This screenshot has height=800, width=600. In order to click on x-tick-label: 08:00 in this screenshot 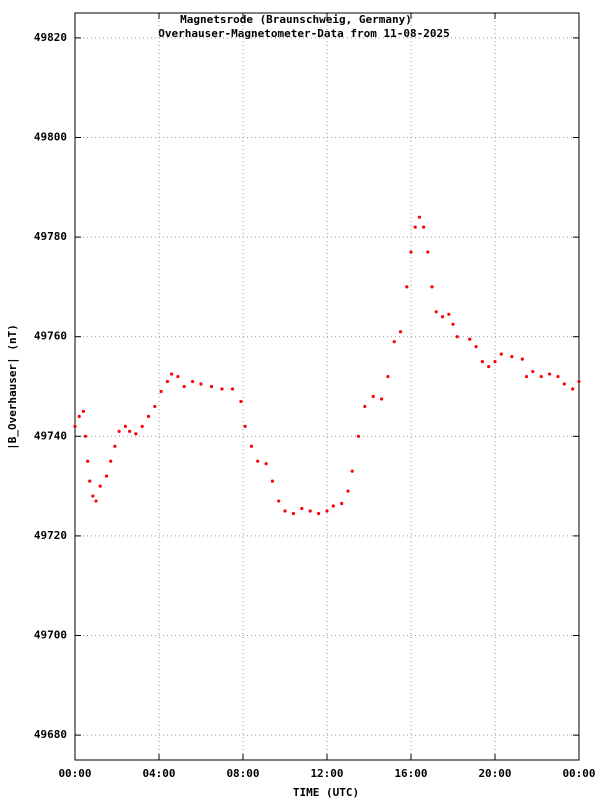, I will do `click(242, 773)`.